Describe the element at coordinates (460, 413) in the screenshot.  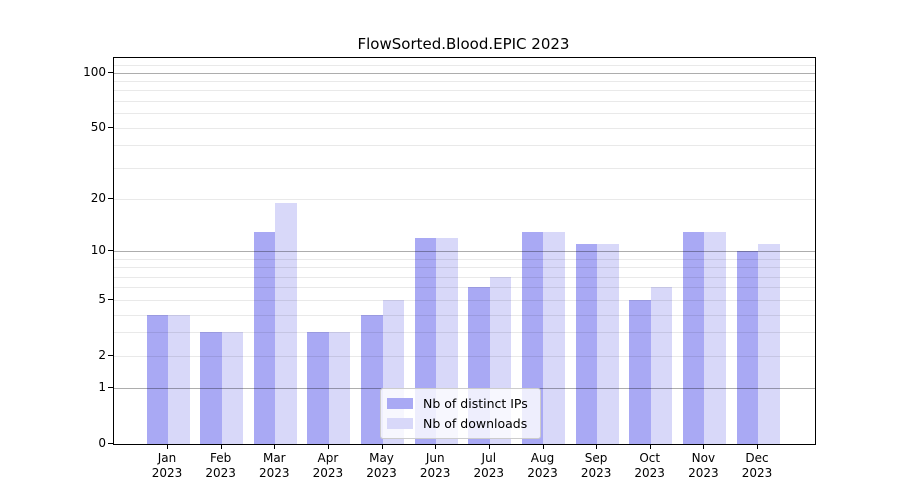
I see `legend: Nb of distinct IPs Nb of downloads` at that location.